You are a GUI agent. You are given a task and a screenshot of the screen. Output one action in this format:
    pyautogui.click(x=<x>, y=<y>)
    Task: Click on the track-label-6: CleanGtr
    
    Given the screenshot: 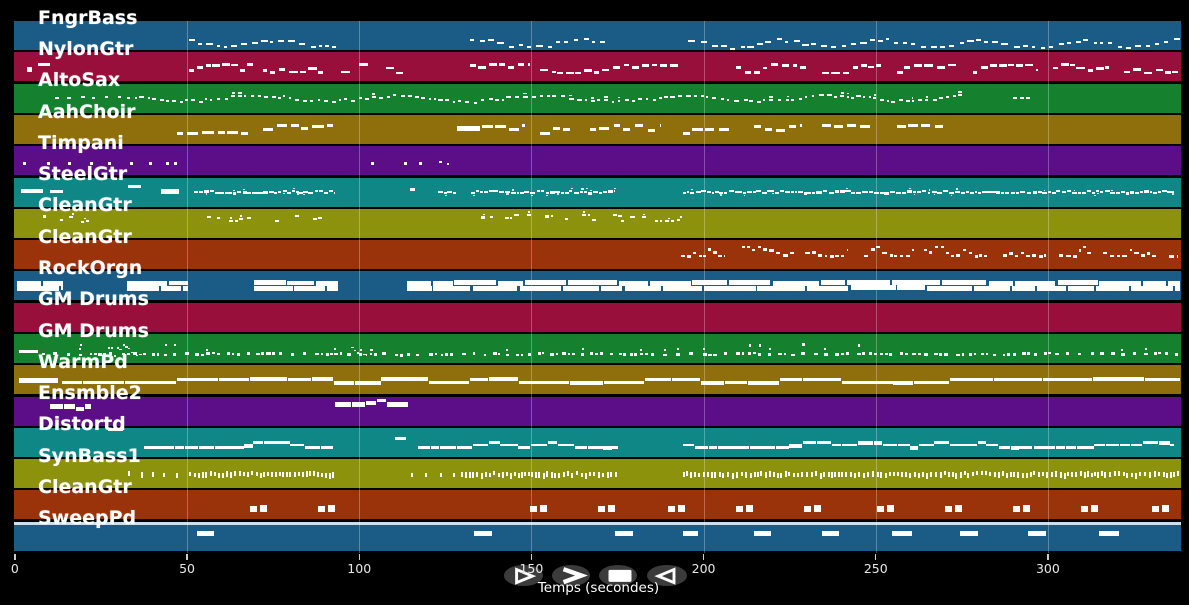 What is the action you would take?
    pyautogui.click(x=85, y=205)
    